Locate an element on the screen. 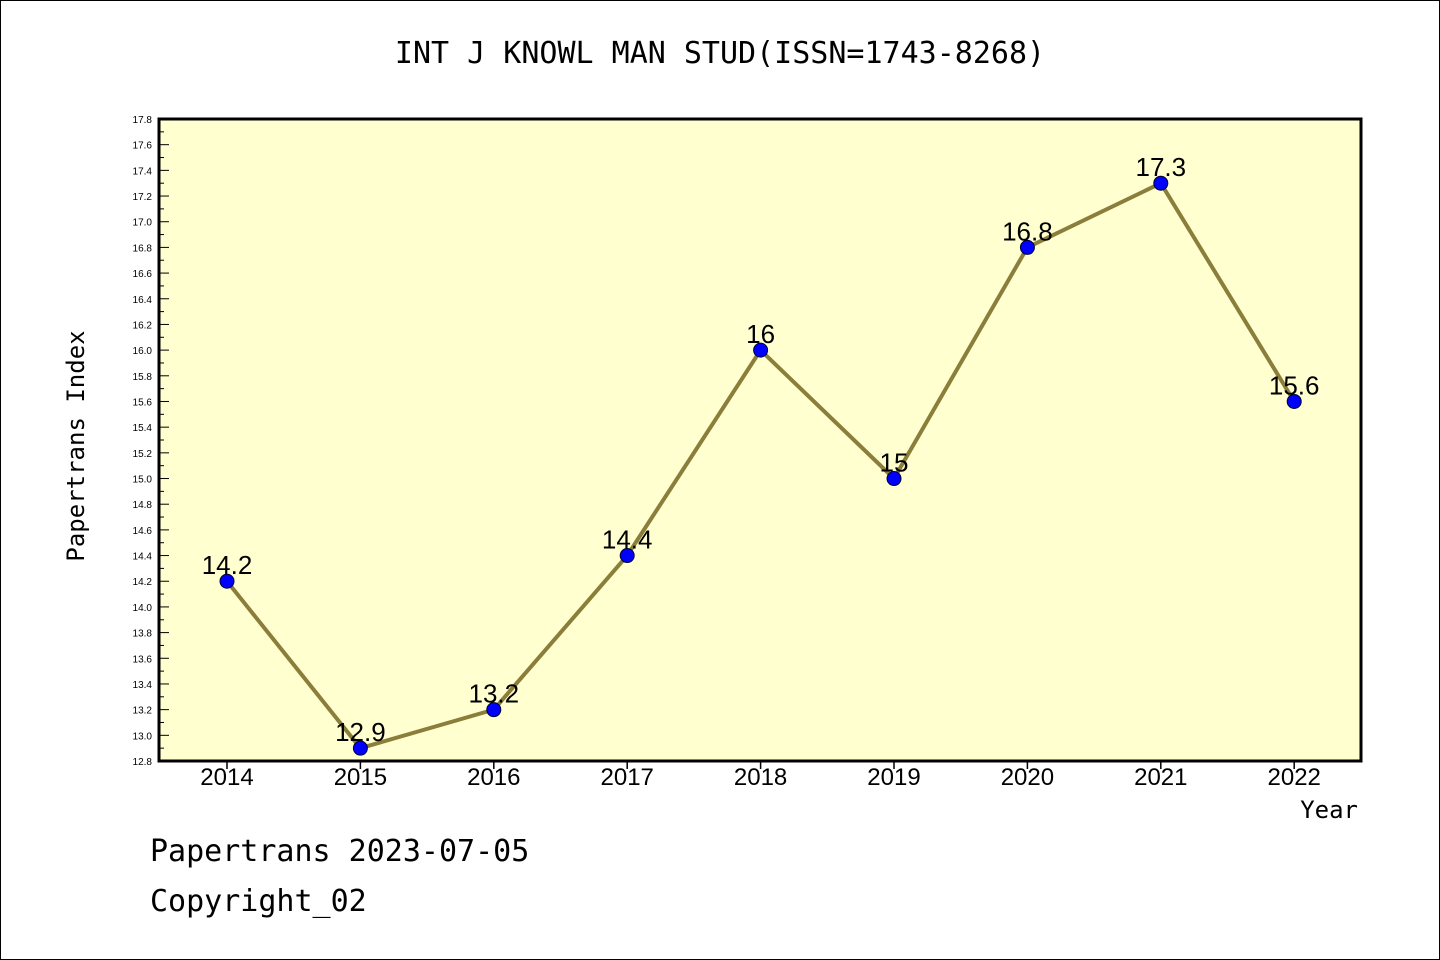  y-tick-label: 13.0 is located at coordinates (143, 736).